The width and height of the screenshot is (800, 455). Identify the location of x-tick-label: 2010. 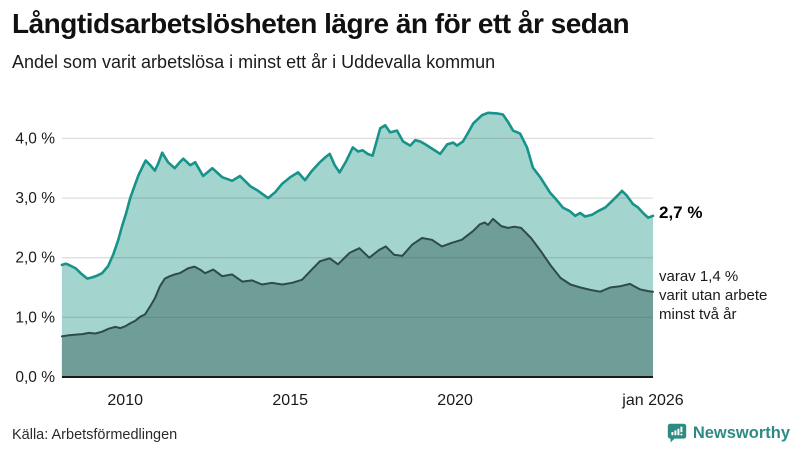
(125, 400).